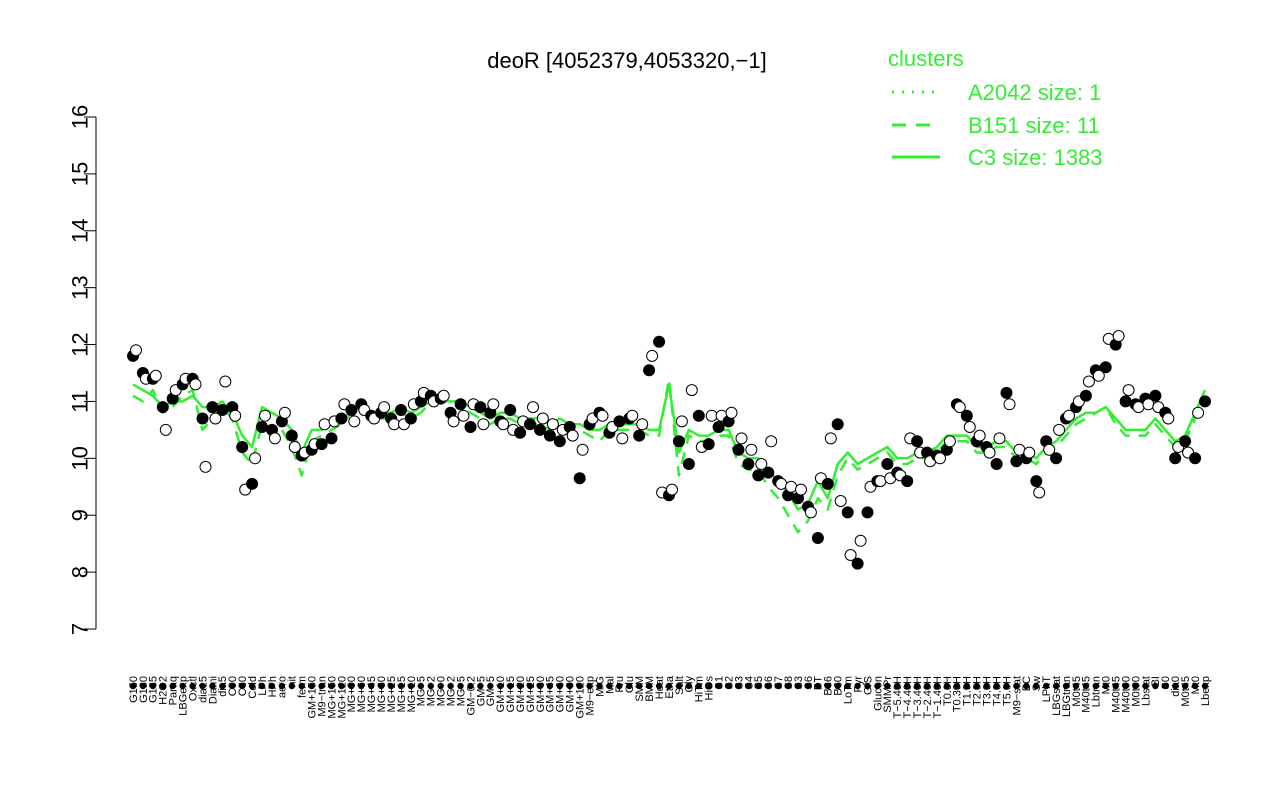  I want to click on x-tick-label: Etha, so click(670, 687).